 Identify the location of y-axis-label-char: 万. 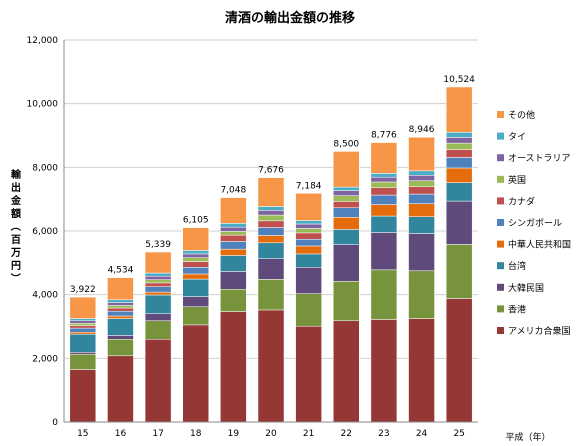
(15, 253).